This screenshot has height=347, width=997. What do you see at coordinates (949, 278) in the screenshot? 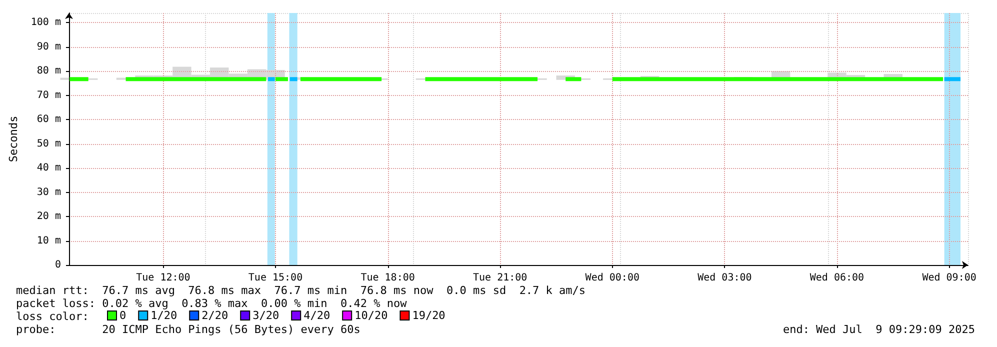
I see `x-tick-label: Wed 09:00` at bounding box center [949, 278].